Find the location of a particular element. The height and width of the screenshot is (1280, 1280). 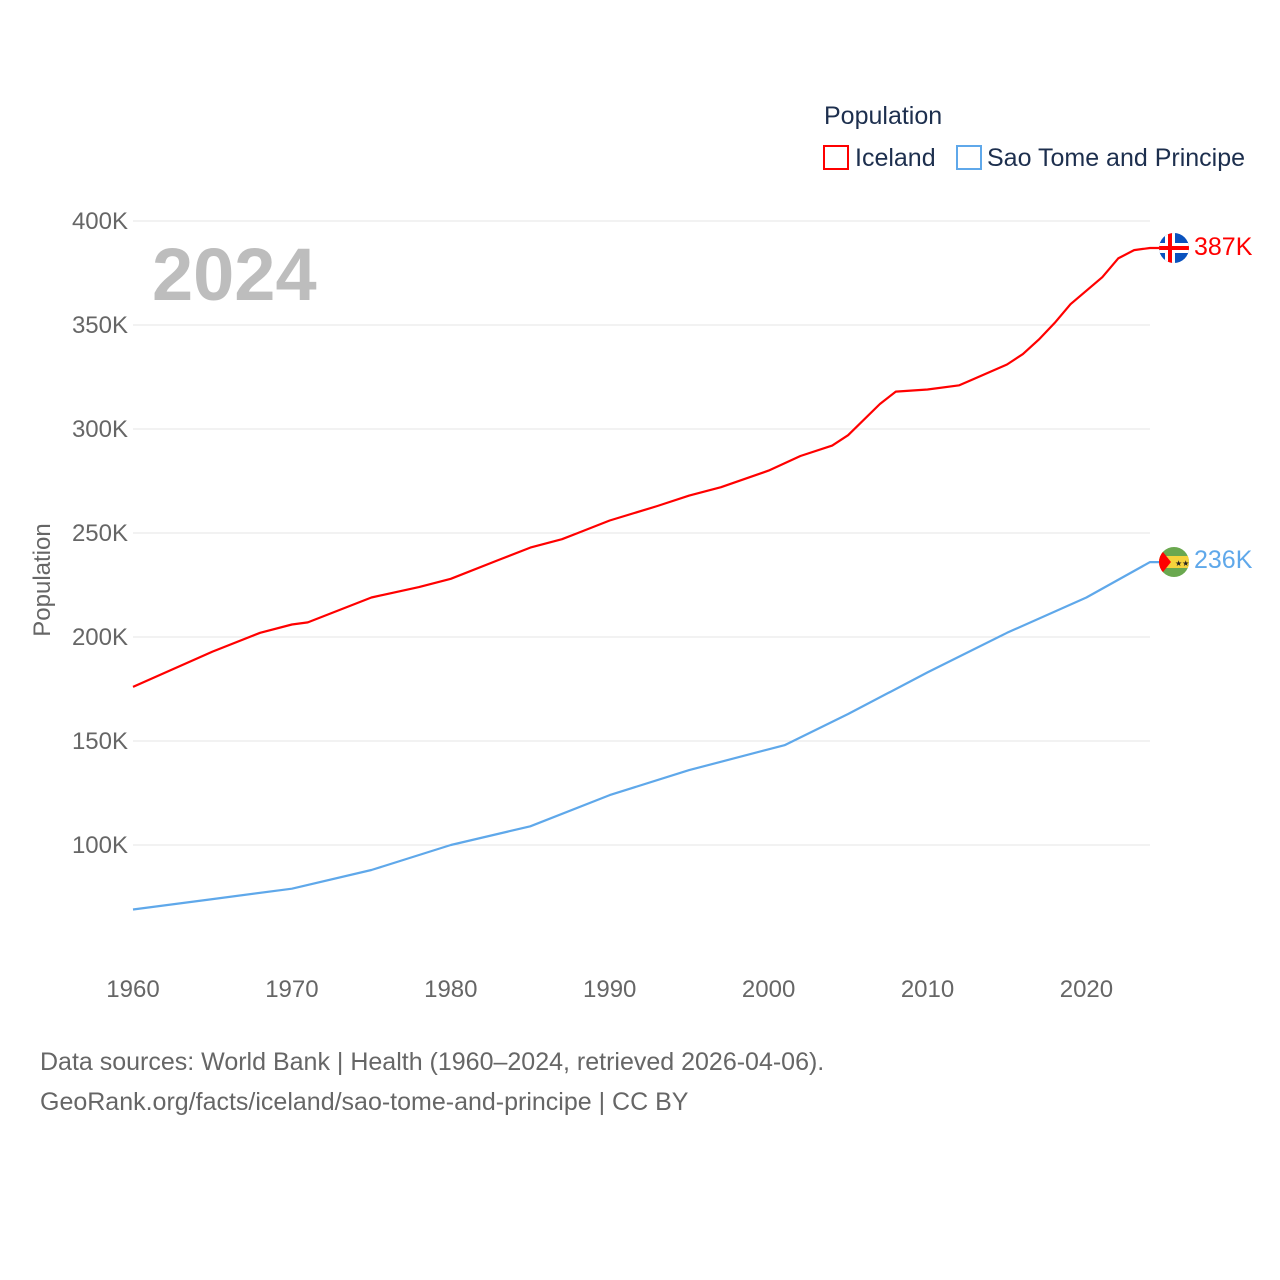

y-tick-label: 350K is located at coordinates (100, 325).